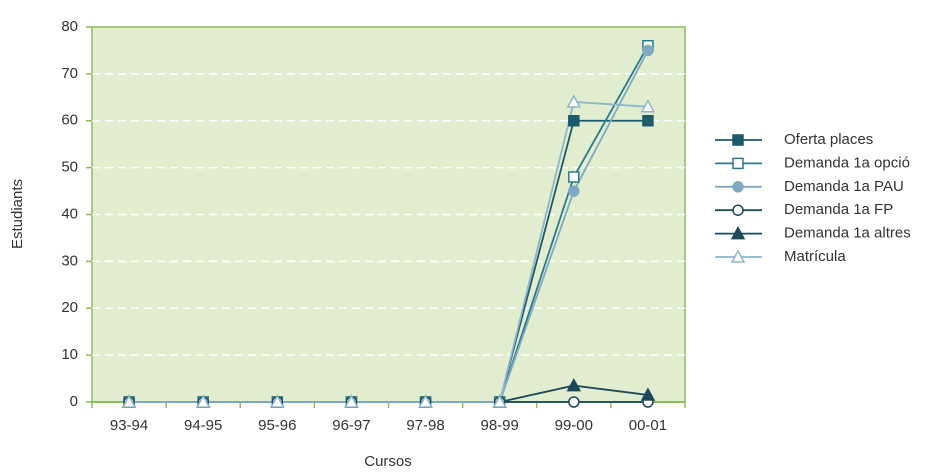 This screenshot has height=475, width=946. What do you see at coordinates (69, 260) in the screenshot?
I see `y-tick-label: 30` at bounding box center [69, 260].